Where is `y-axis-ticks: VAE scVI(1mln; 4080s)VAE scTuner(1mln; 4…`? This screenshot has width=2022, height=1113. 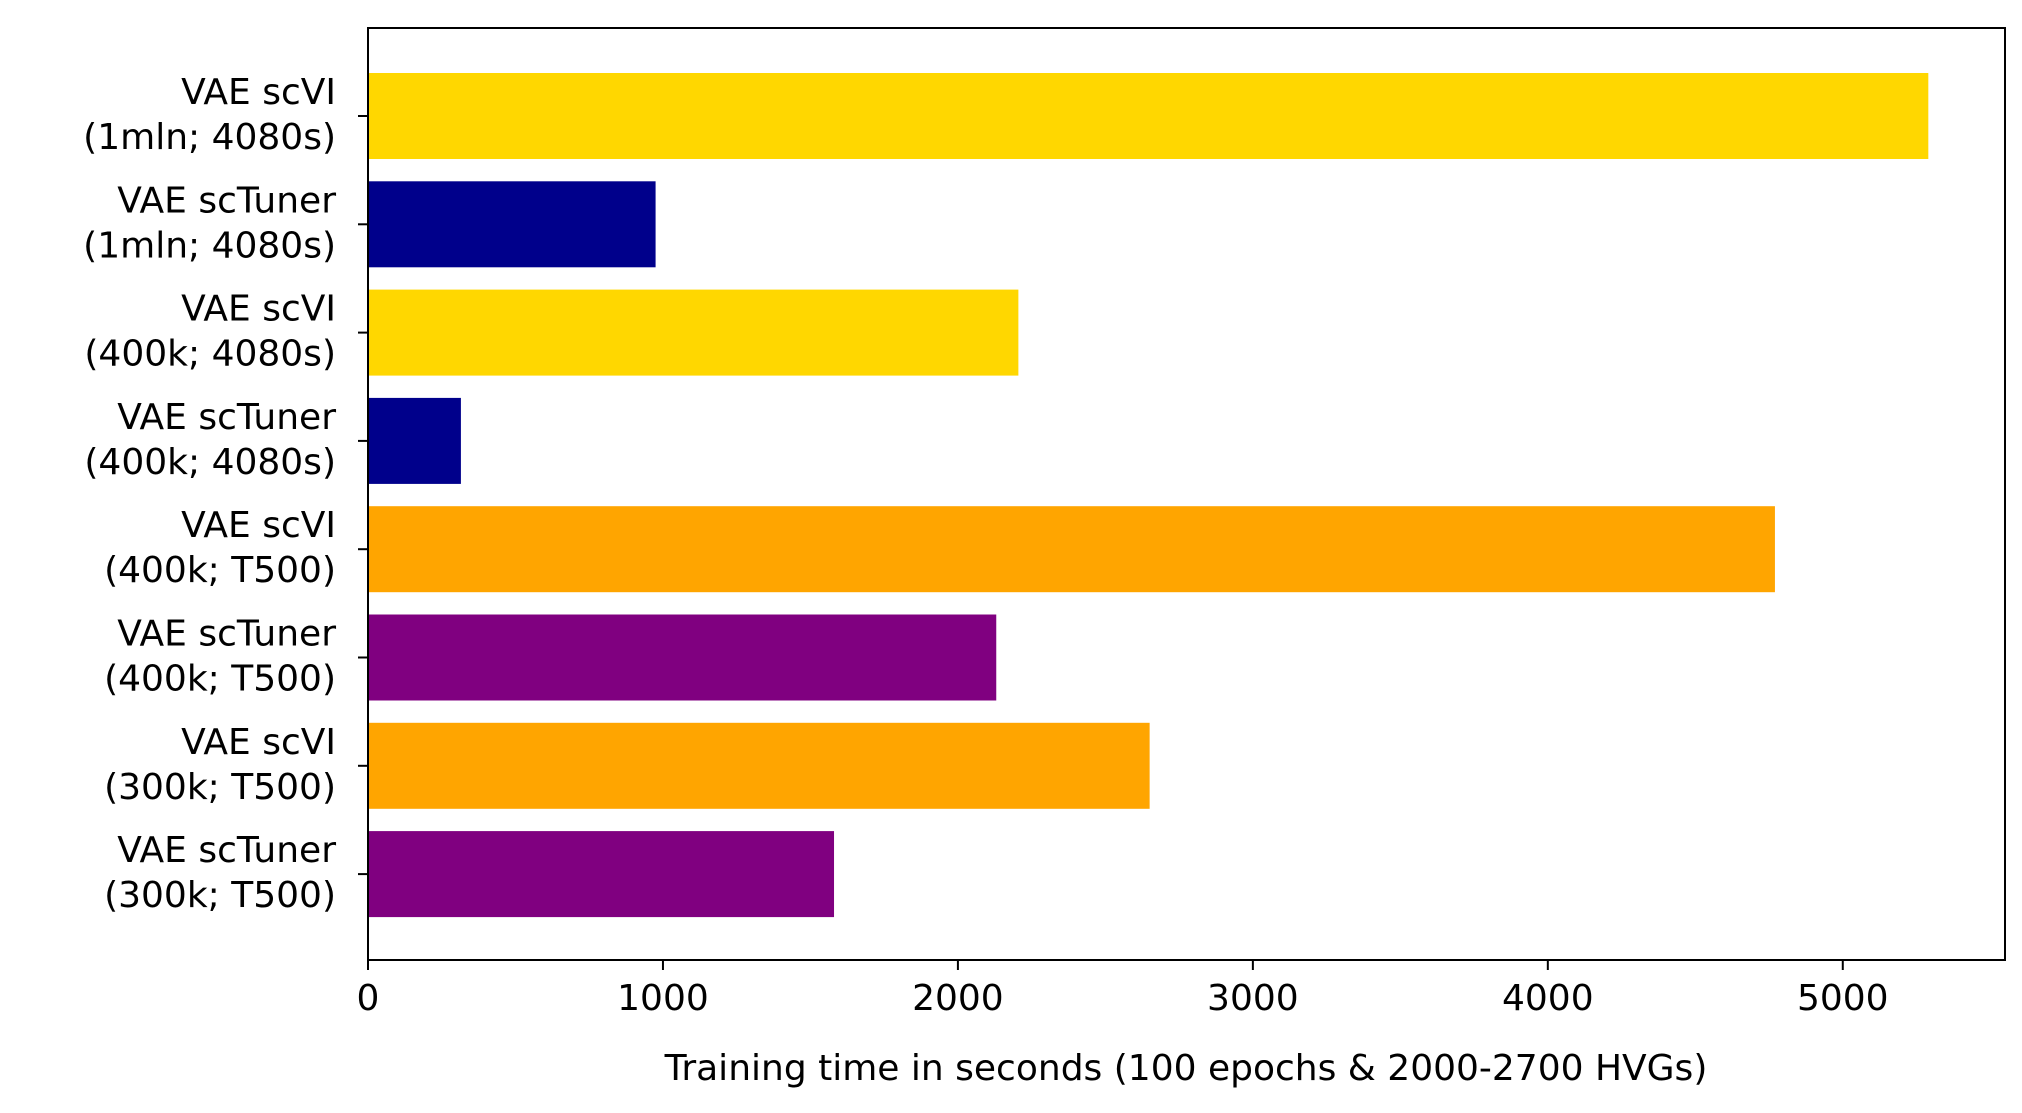
y-axis-ticks: VAE scVI(1mln; 4080s)VAE scTuner(1mln; 4… is located at coordinates (225, 494).